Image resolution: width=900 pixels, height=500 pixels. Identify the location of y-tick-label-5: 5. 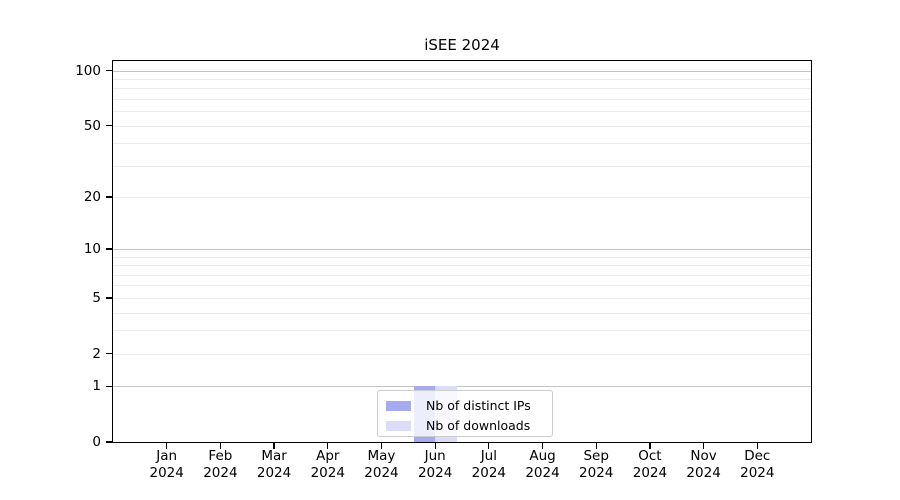
(96, 297).